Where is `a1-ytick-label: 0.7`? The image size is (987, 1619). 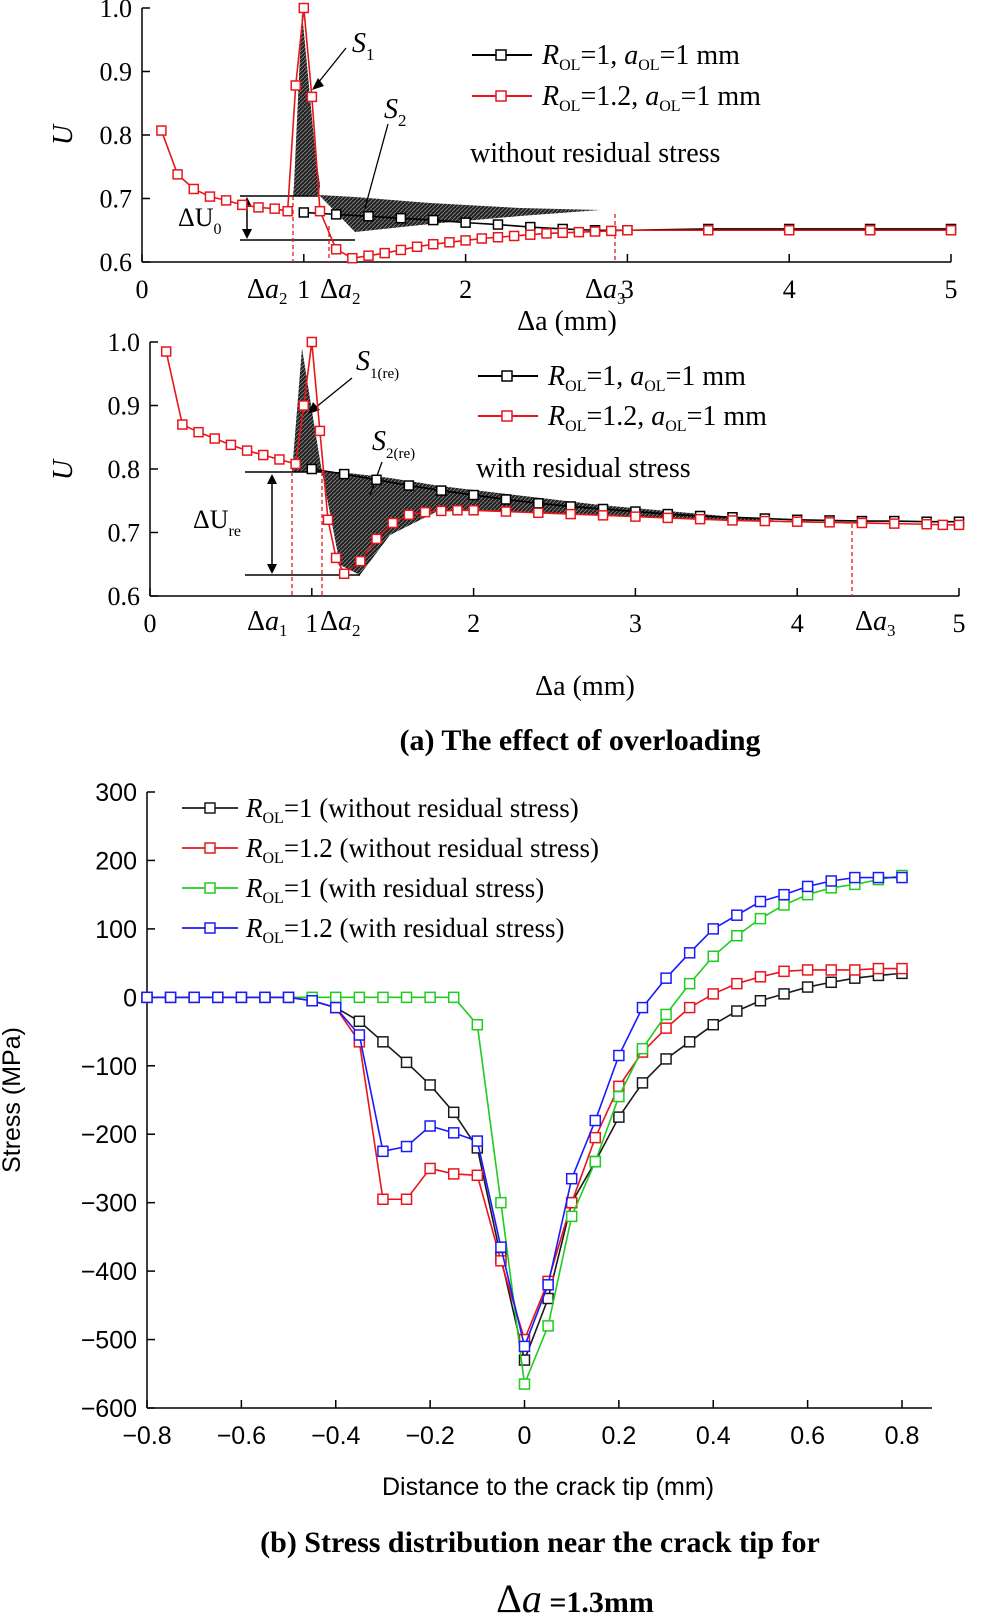
a1-ytick-label: 0.7 is located at coordinates (116, 199).